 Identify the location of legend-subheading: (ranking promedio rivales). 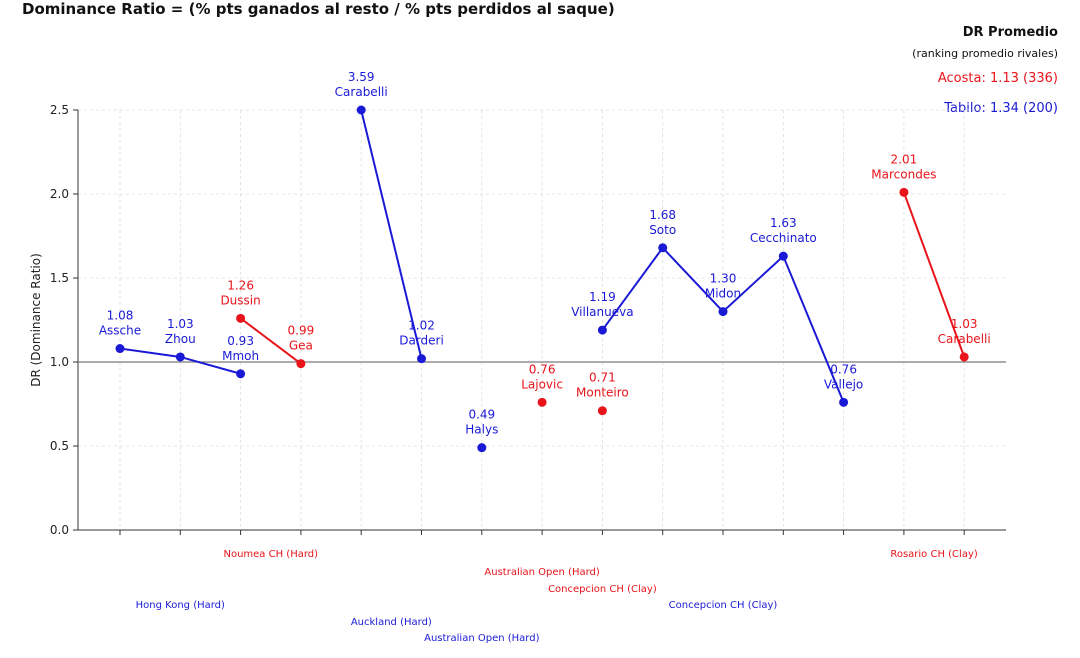
(985, 53).